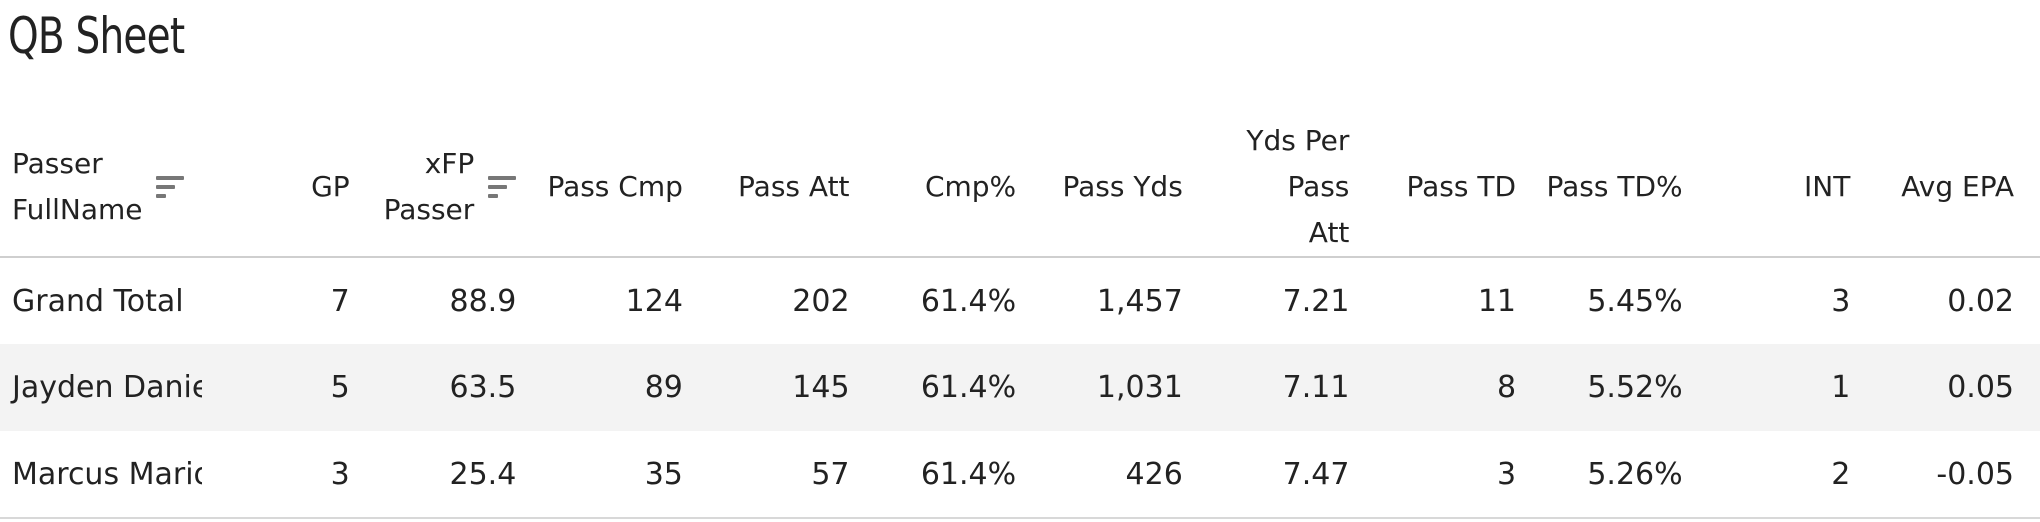 This screenshot has width=2040, height=522. What do you see at coordinates (1459, 188) in the screenshot?
I see `column-header-pass-td: Pass TD` at bounding box center [1459, 188].